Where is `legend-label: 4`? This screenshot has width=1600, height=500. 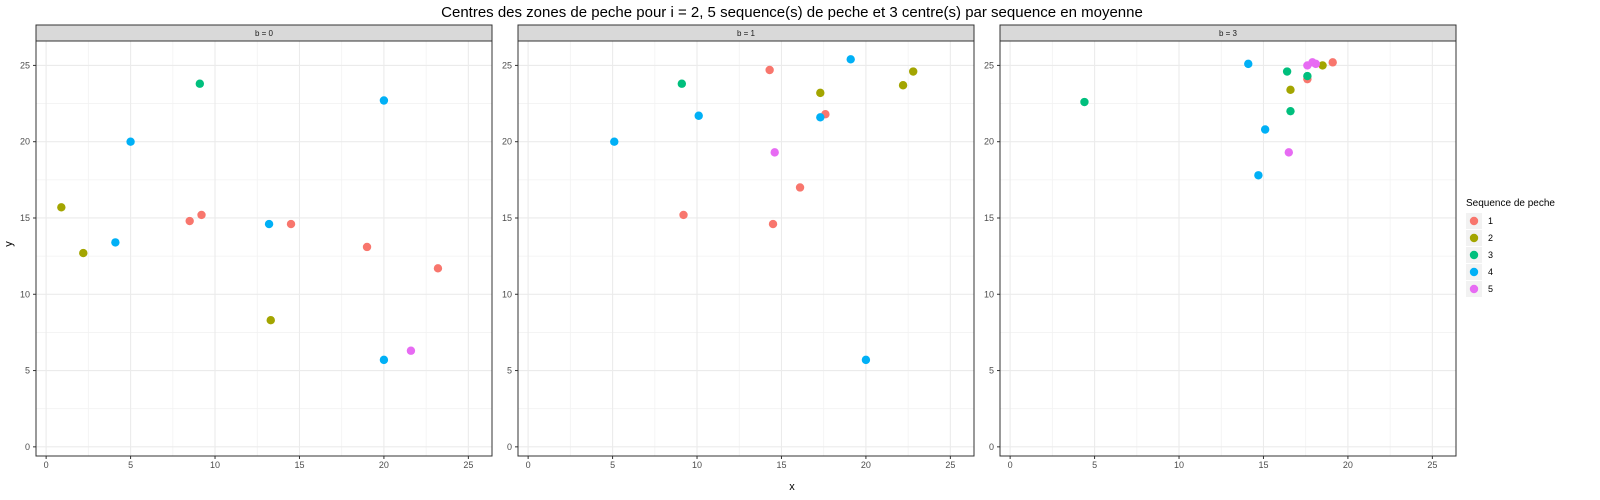
legend-label: 4 is located at coordinates (1490, 272).